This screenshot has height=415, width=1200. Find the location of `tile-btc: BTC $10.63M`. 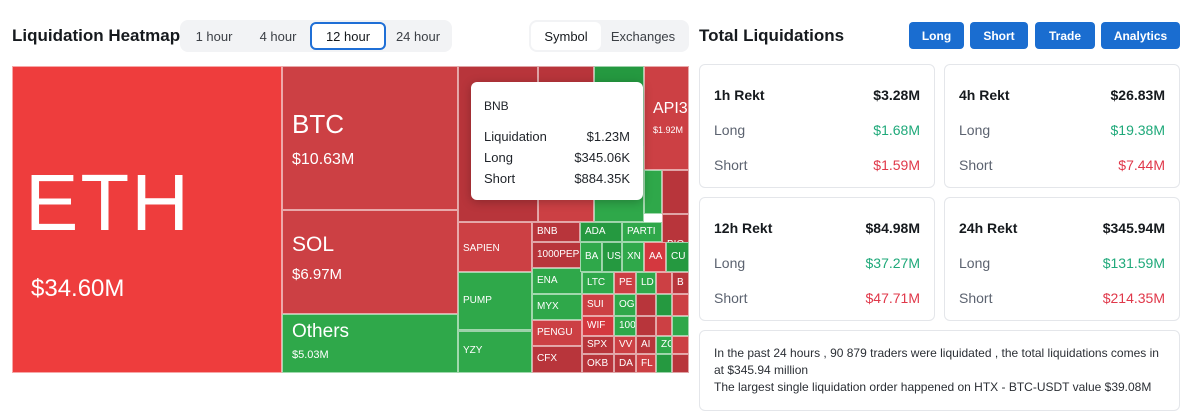

tile-btc: BTC $10.63M is located at coordinates (370, 138).